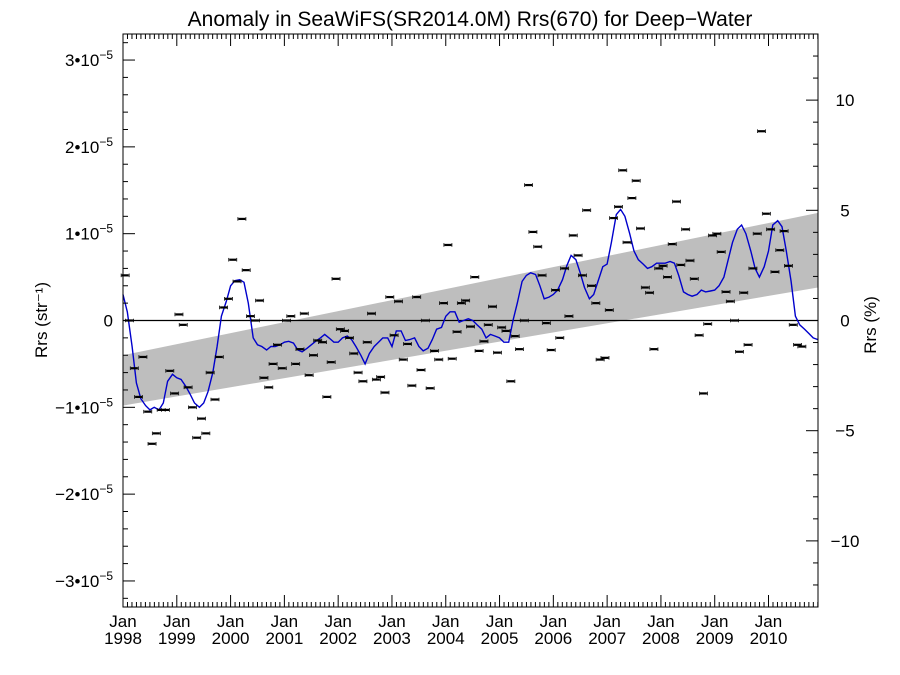 Image resolution: width=900 pixels, height=675 pixels. Describe the element at coordinates (41, 320) in the screenshot. I see `y-axis-label-left: Rrs (str⁻¹)` at that location.